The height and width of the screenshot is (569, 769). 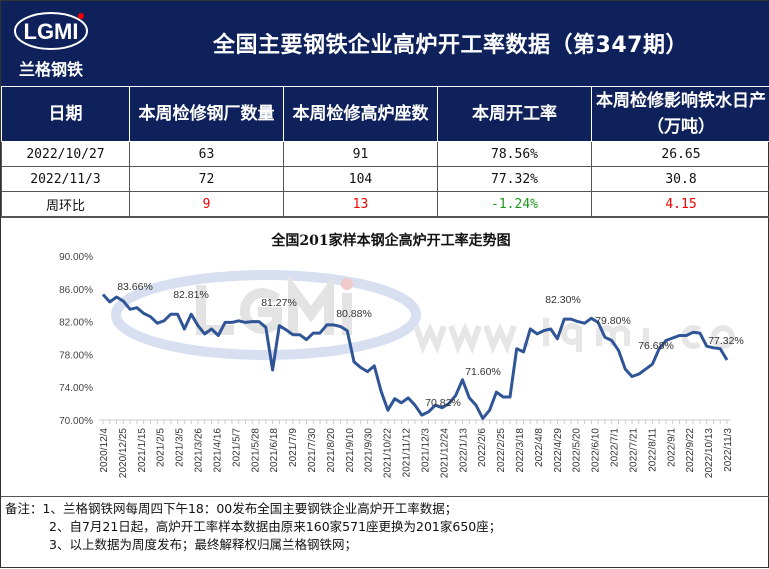 I want to click on watermark-logo-m, so click(x=311, y=310).